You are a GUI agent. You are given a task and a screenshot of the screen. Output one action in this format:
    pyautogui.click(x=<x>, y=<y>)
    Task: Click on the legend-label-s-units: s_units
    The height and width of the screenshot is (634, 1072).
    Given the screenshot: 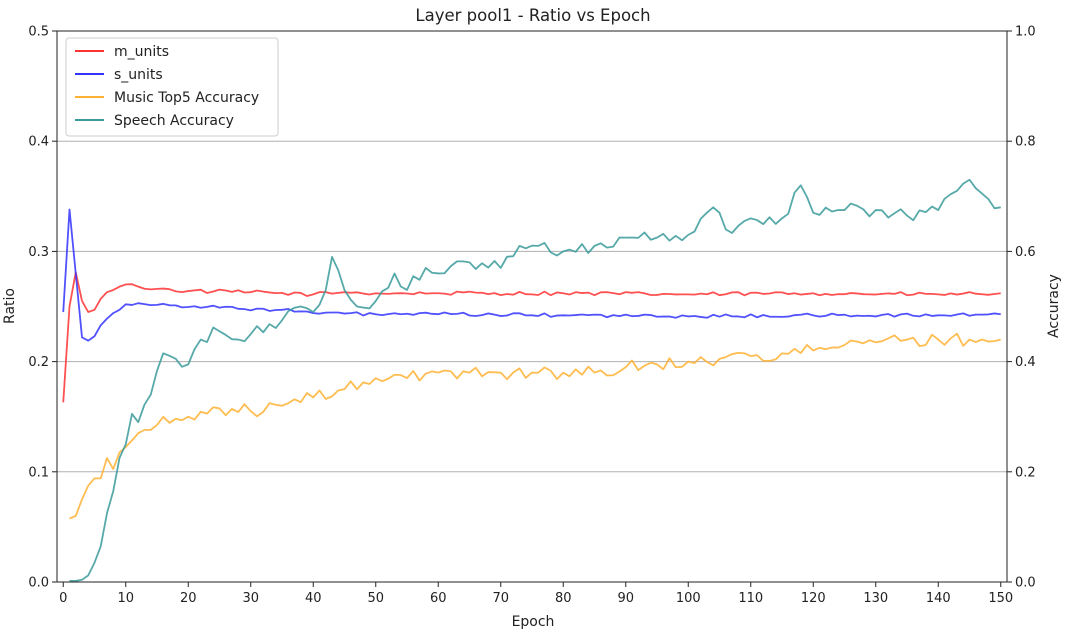 What is the action you would take?
    pyautogui.click(x=138, y=75)
    